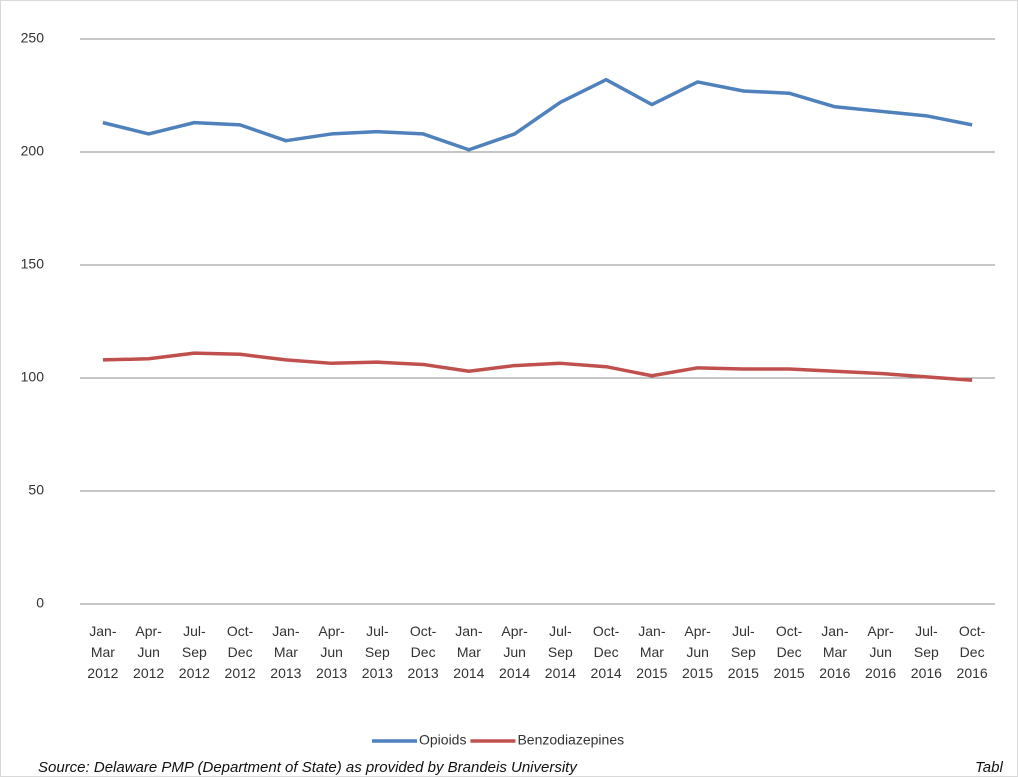 This screenshot has width=1018, height=777. I want to click on x-tick-label: Apr-Jun 2012, so click(148, 652).